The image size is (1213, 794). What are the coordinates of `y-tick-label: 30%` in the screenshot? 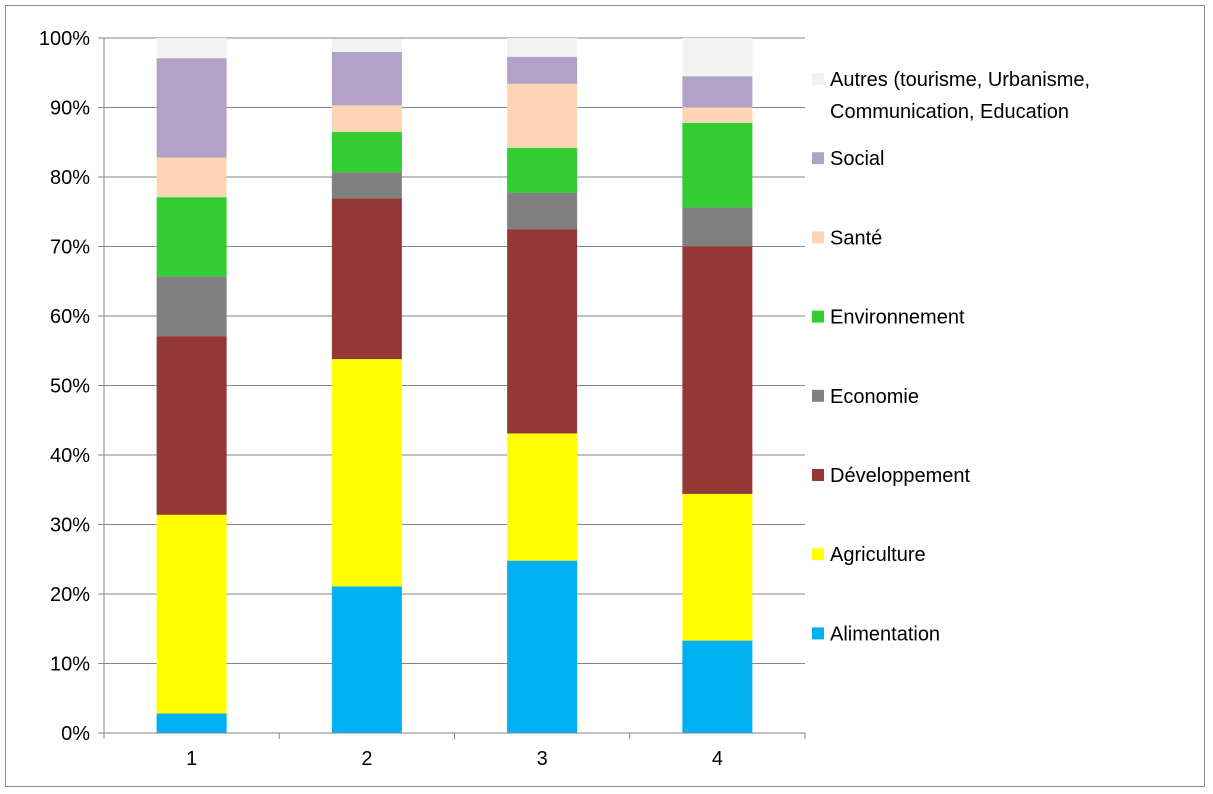 It's located at (70, 526).